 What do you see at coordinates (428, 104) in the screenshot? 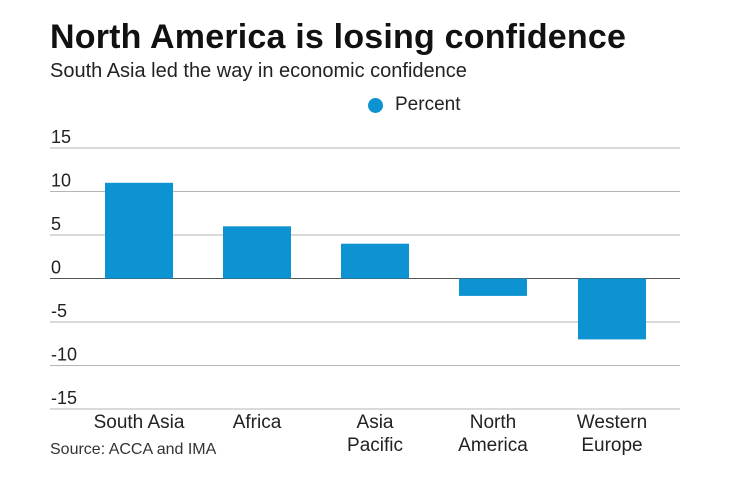
I see `legend-label: Percent` at bounding box center [428, 104].